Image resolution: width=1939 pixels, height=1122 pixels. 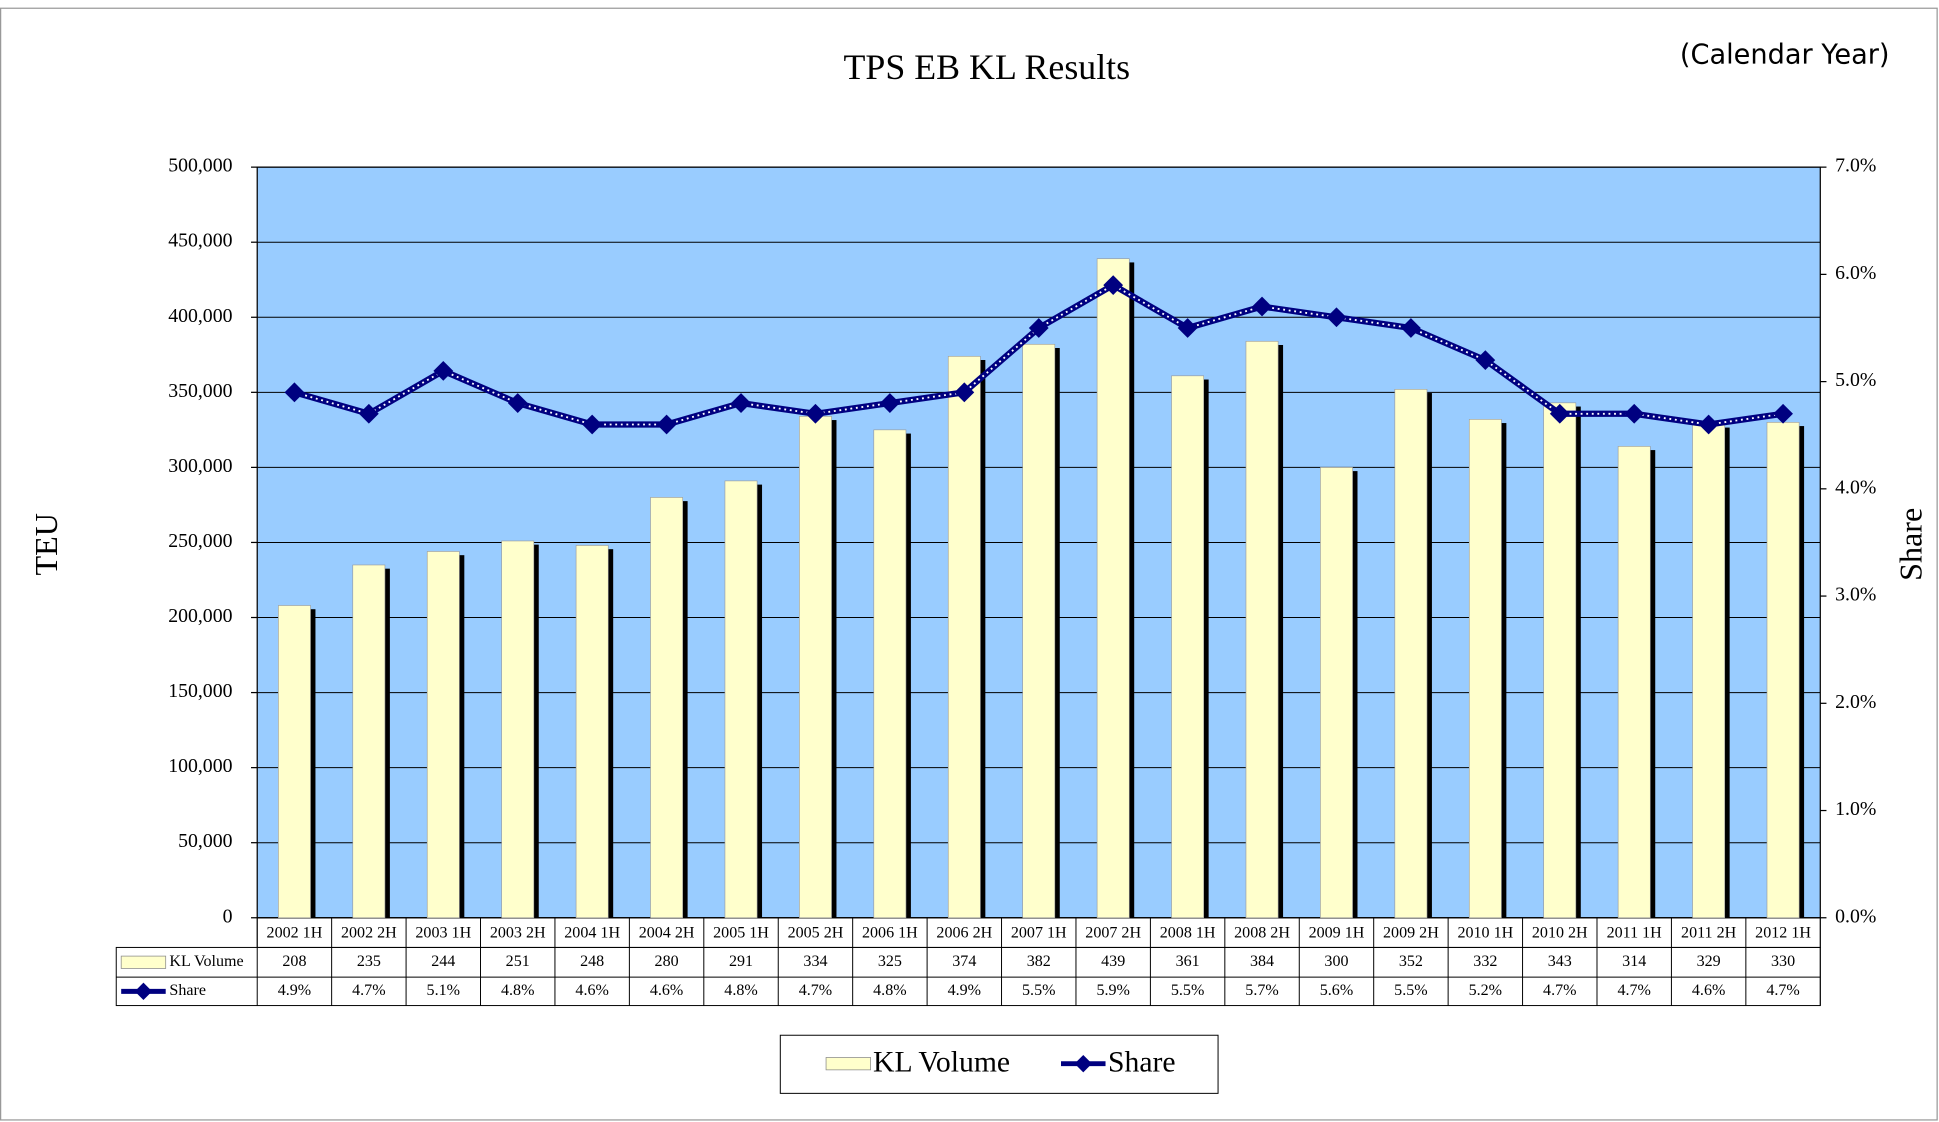 What do you see at coordinates (667, 961) in the screenshot?
I see `table-value: 280` at bounding box center [667, 961].